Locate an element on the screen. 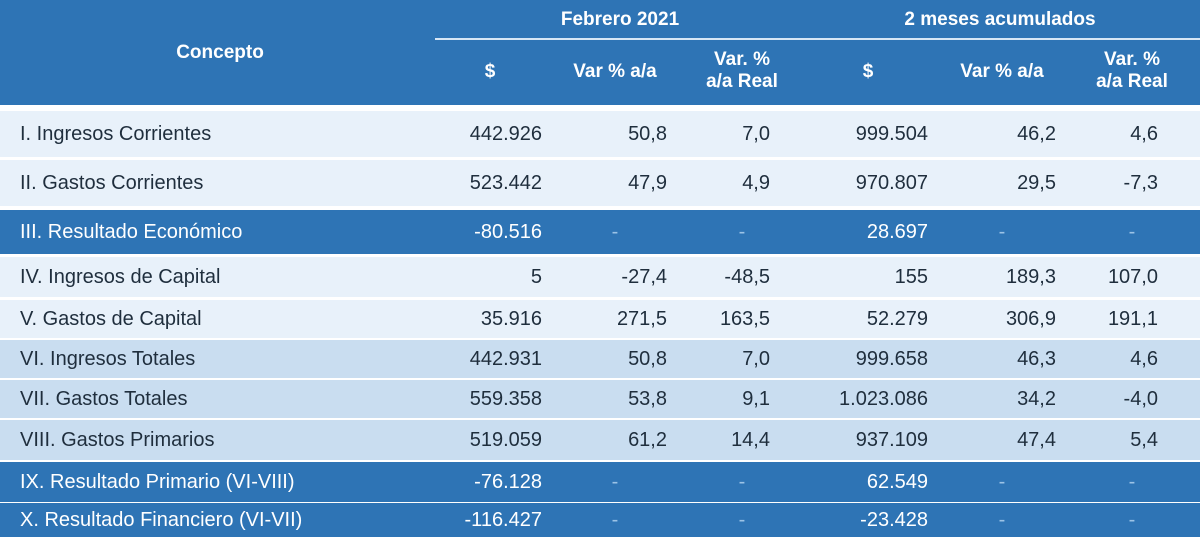 Image resolution: width=1200 pixels, height=537 pixels. row-value: 47,9 is located at coordinates (647, 183).